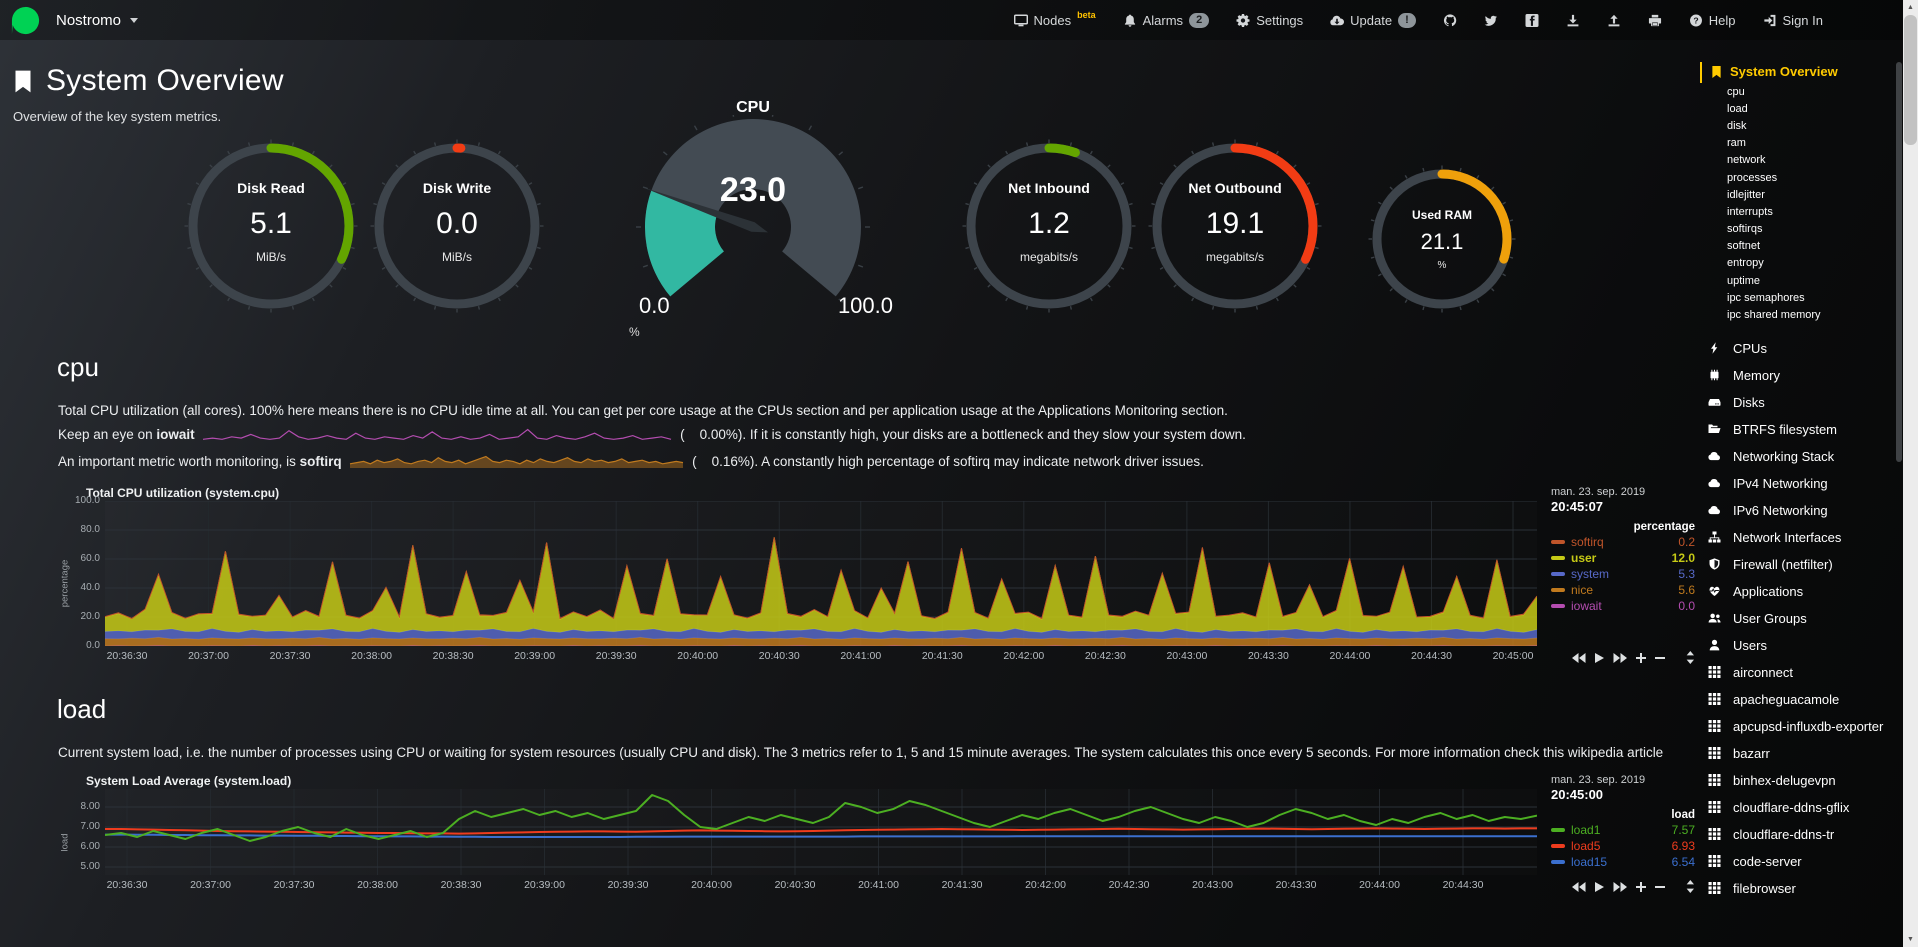 Image resolution: width=1918 pixels, height=947 pixels. I want to click on iowait-sparkline, so click(437, 438).